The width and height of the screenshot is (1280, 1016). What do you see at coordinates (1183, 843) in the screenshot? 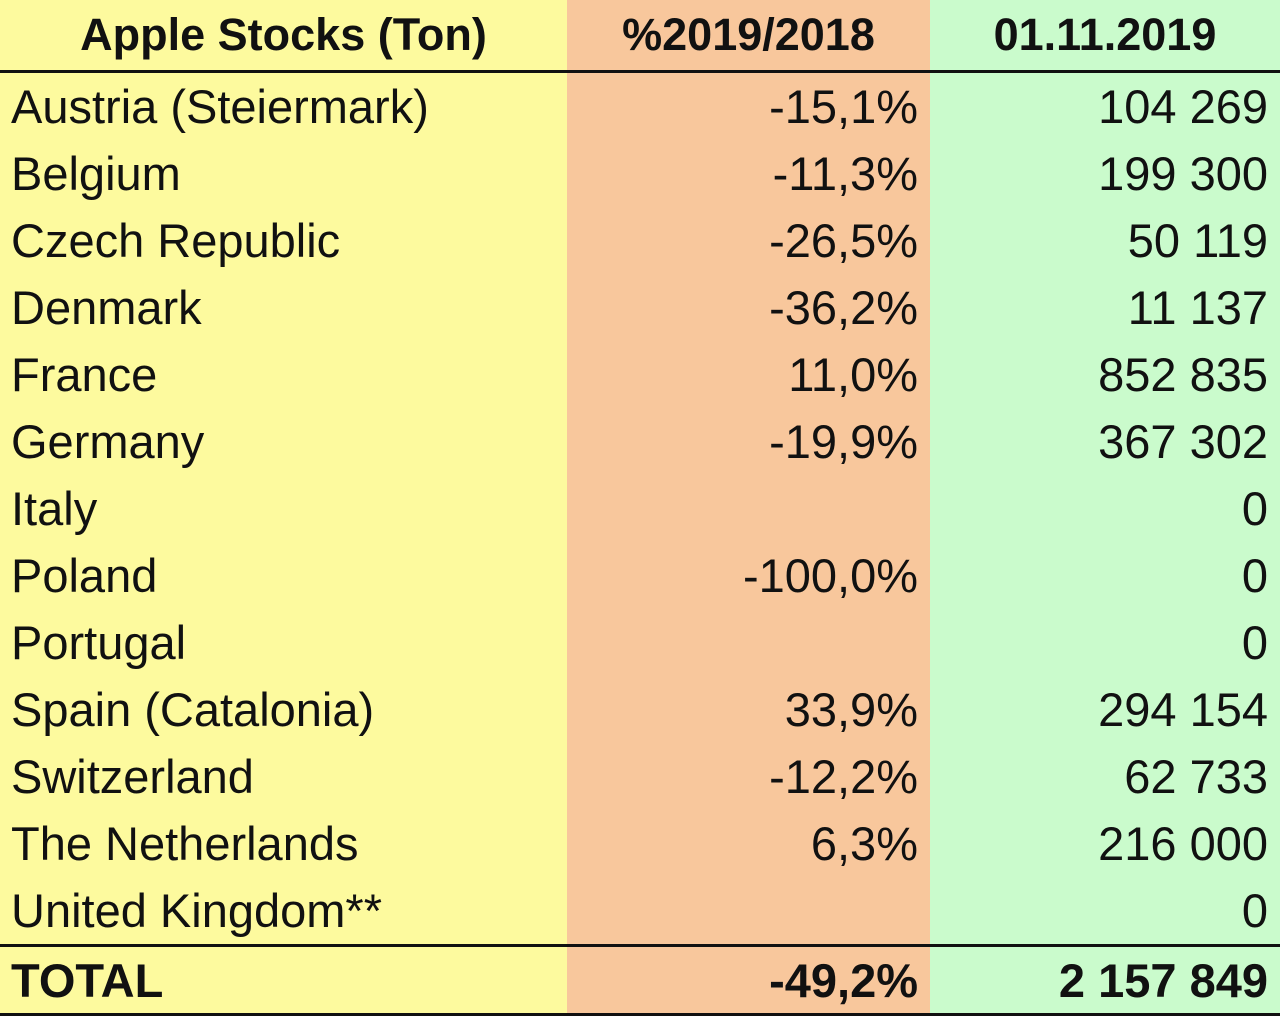
I see `stock-cell: 216 000` at bounding box center [1183, 843].